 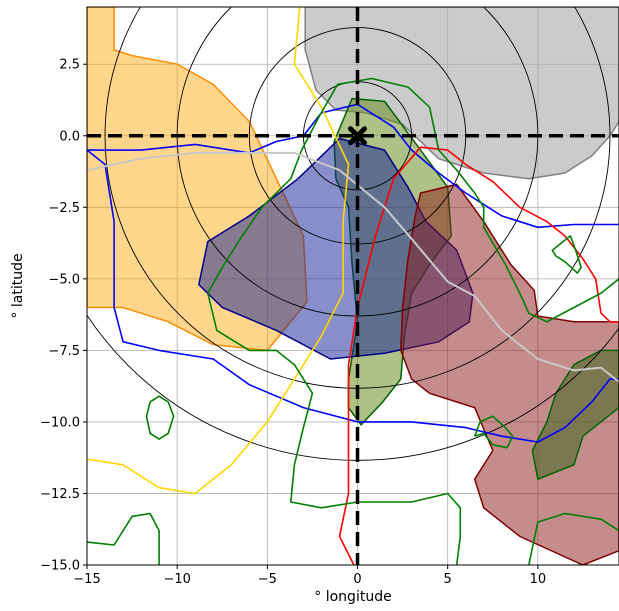 What do you see at coordinates (86, 579) in the screenshot?
I see `x-tick-label-0: −15` at bounding box center [86, 579].